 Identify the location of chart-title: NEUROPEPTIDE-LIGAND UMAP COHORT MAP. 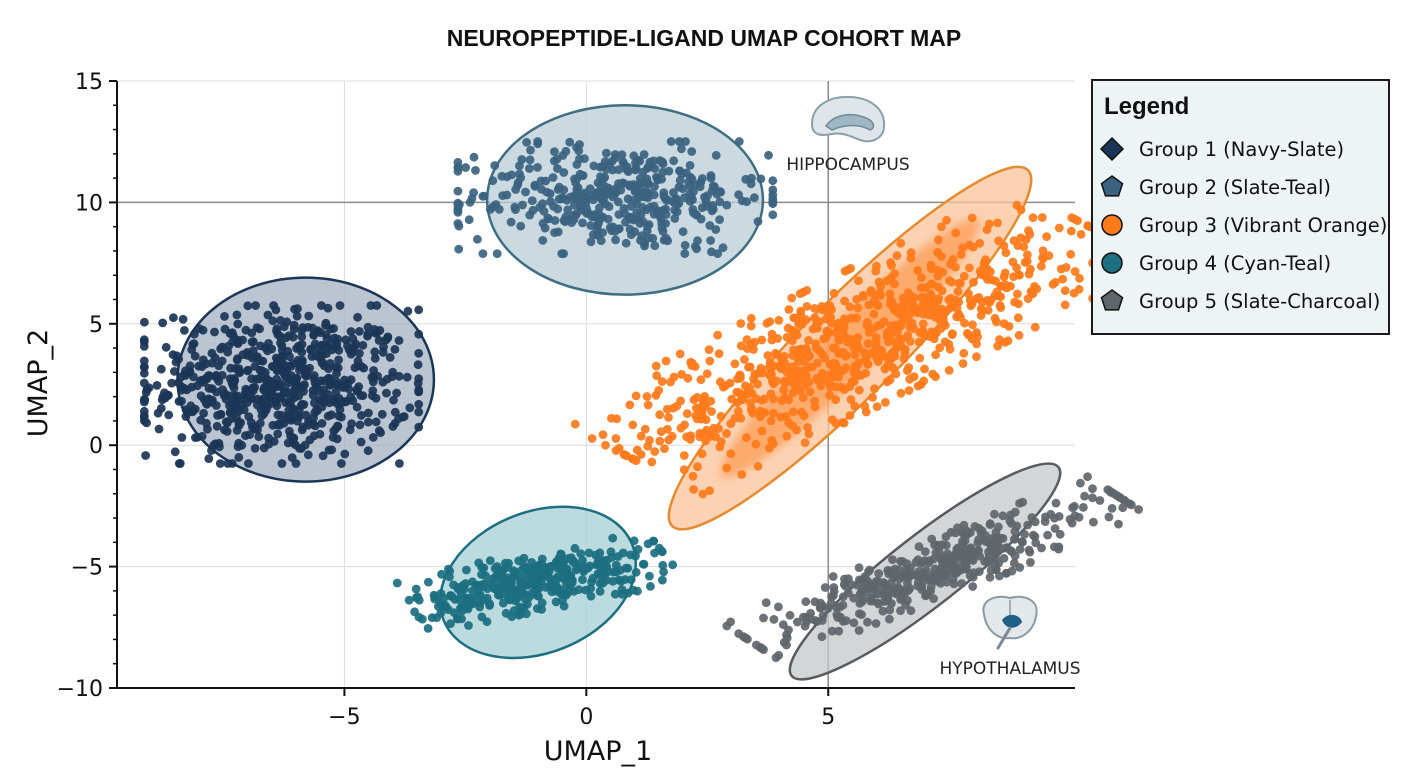
(704, 38).